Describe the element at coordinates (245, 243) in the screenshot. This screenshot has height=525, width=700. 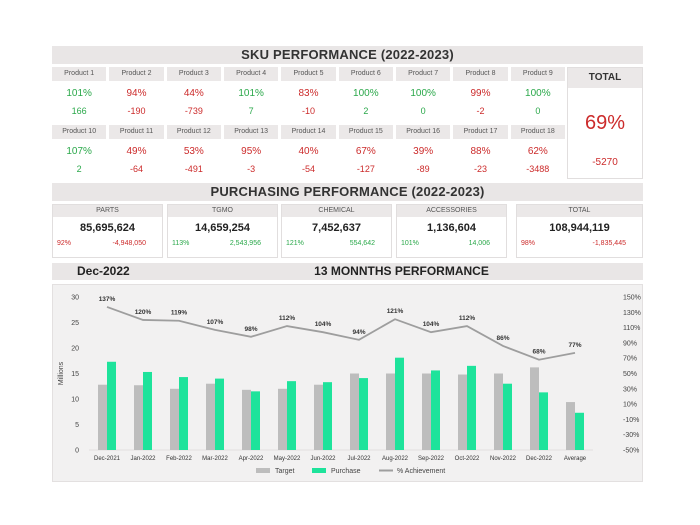
I see `purchasing-difference: 2,543,956` at that location.